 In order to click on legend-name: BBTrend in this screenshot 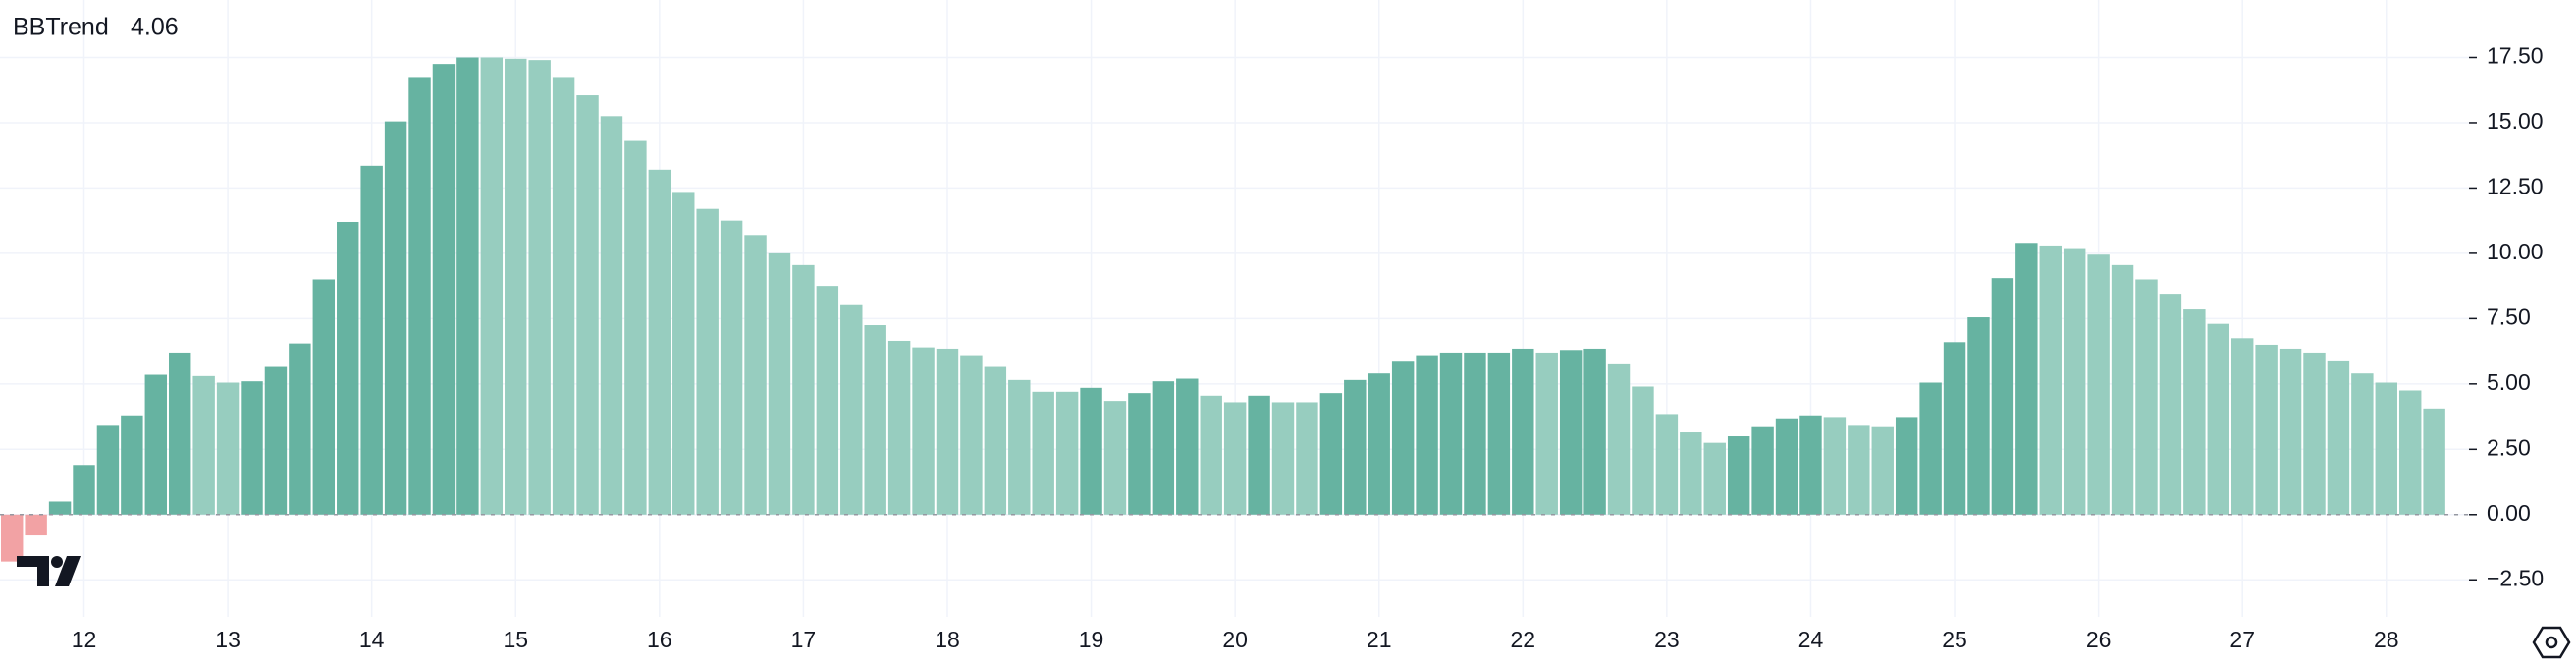, I will do `click(61, 27)`.